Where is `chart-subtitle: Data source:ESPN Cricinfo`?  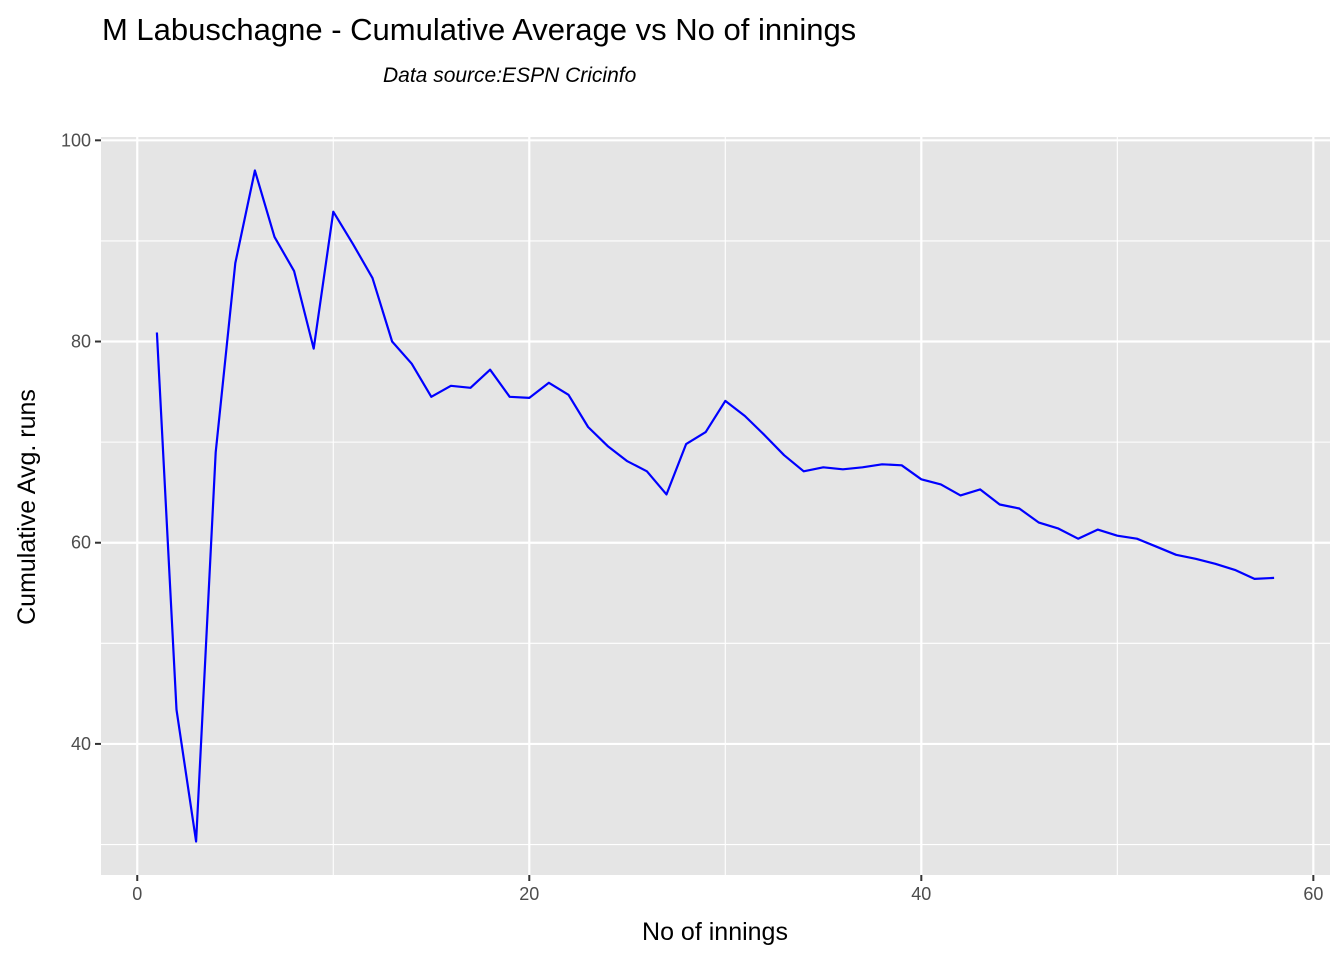 chart-subtitle: Data source:ESPN Cricinfo is located at coordinates (510, 75).